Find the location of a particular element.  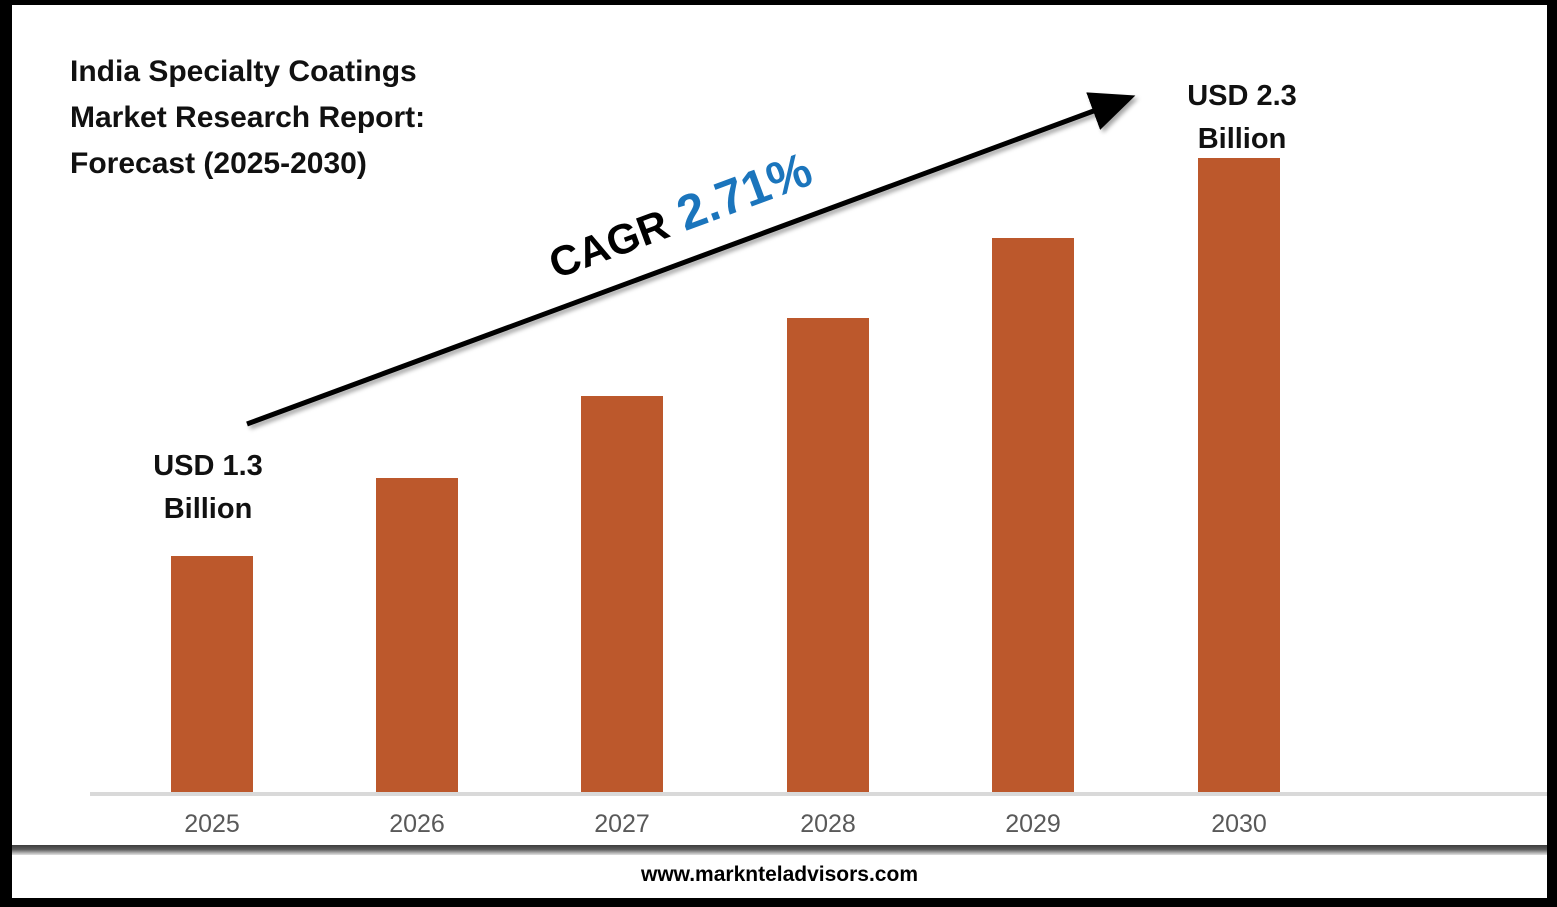

bar-2030 is located at coordinates (1239, 475).